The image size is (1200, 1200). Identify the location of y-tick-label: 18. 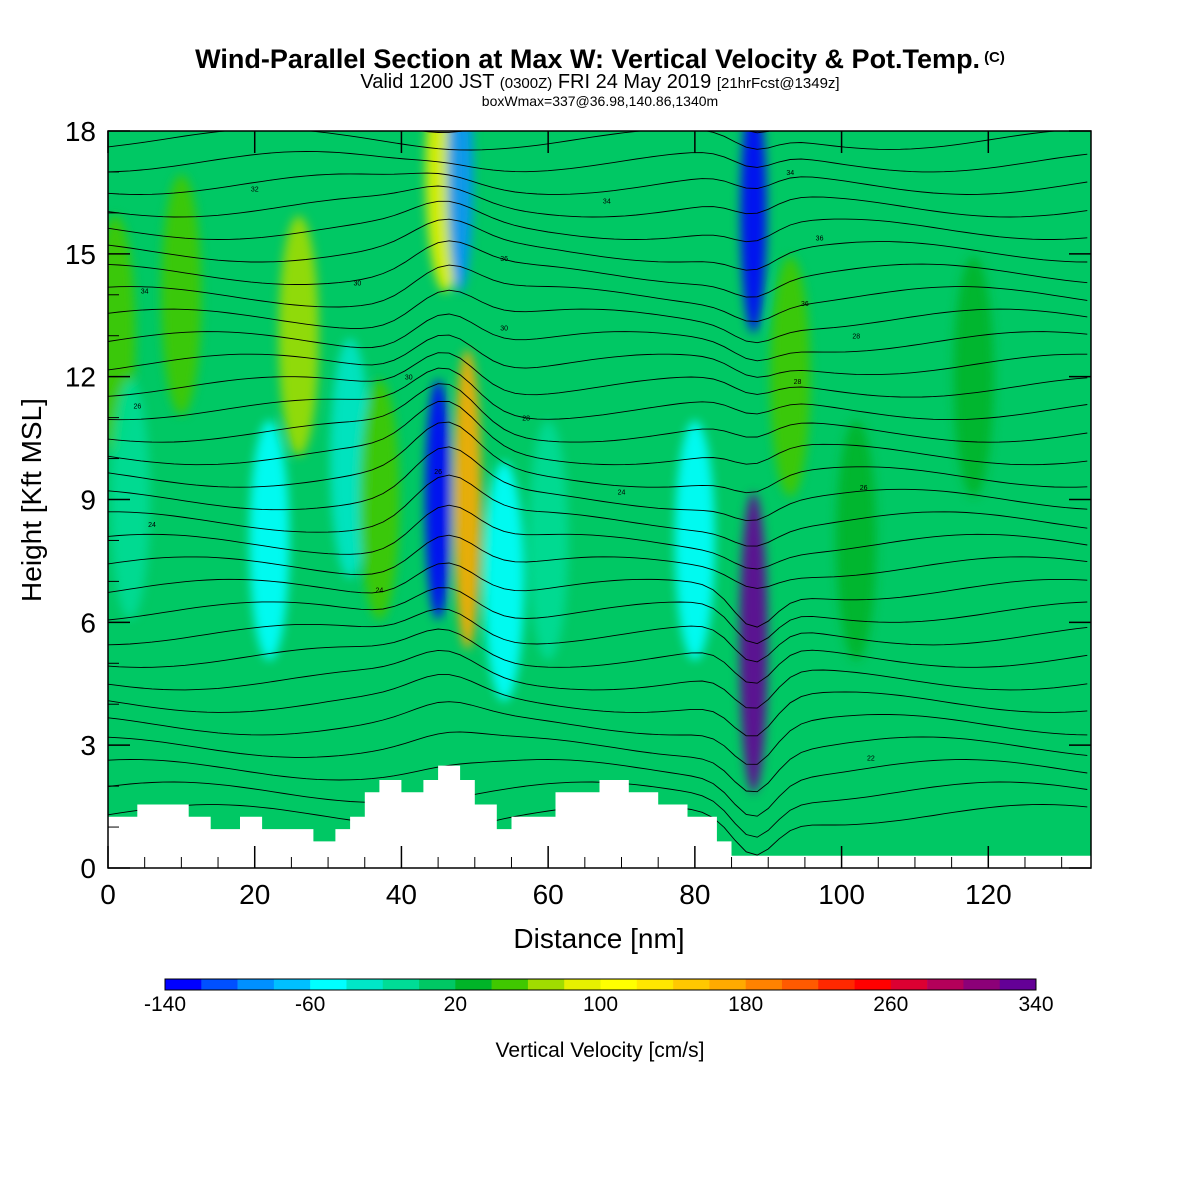
(80, 131).